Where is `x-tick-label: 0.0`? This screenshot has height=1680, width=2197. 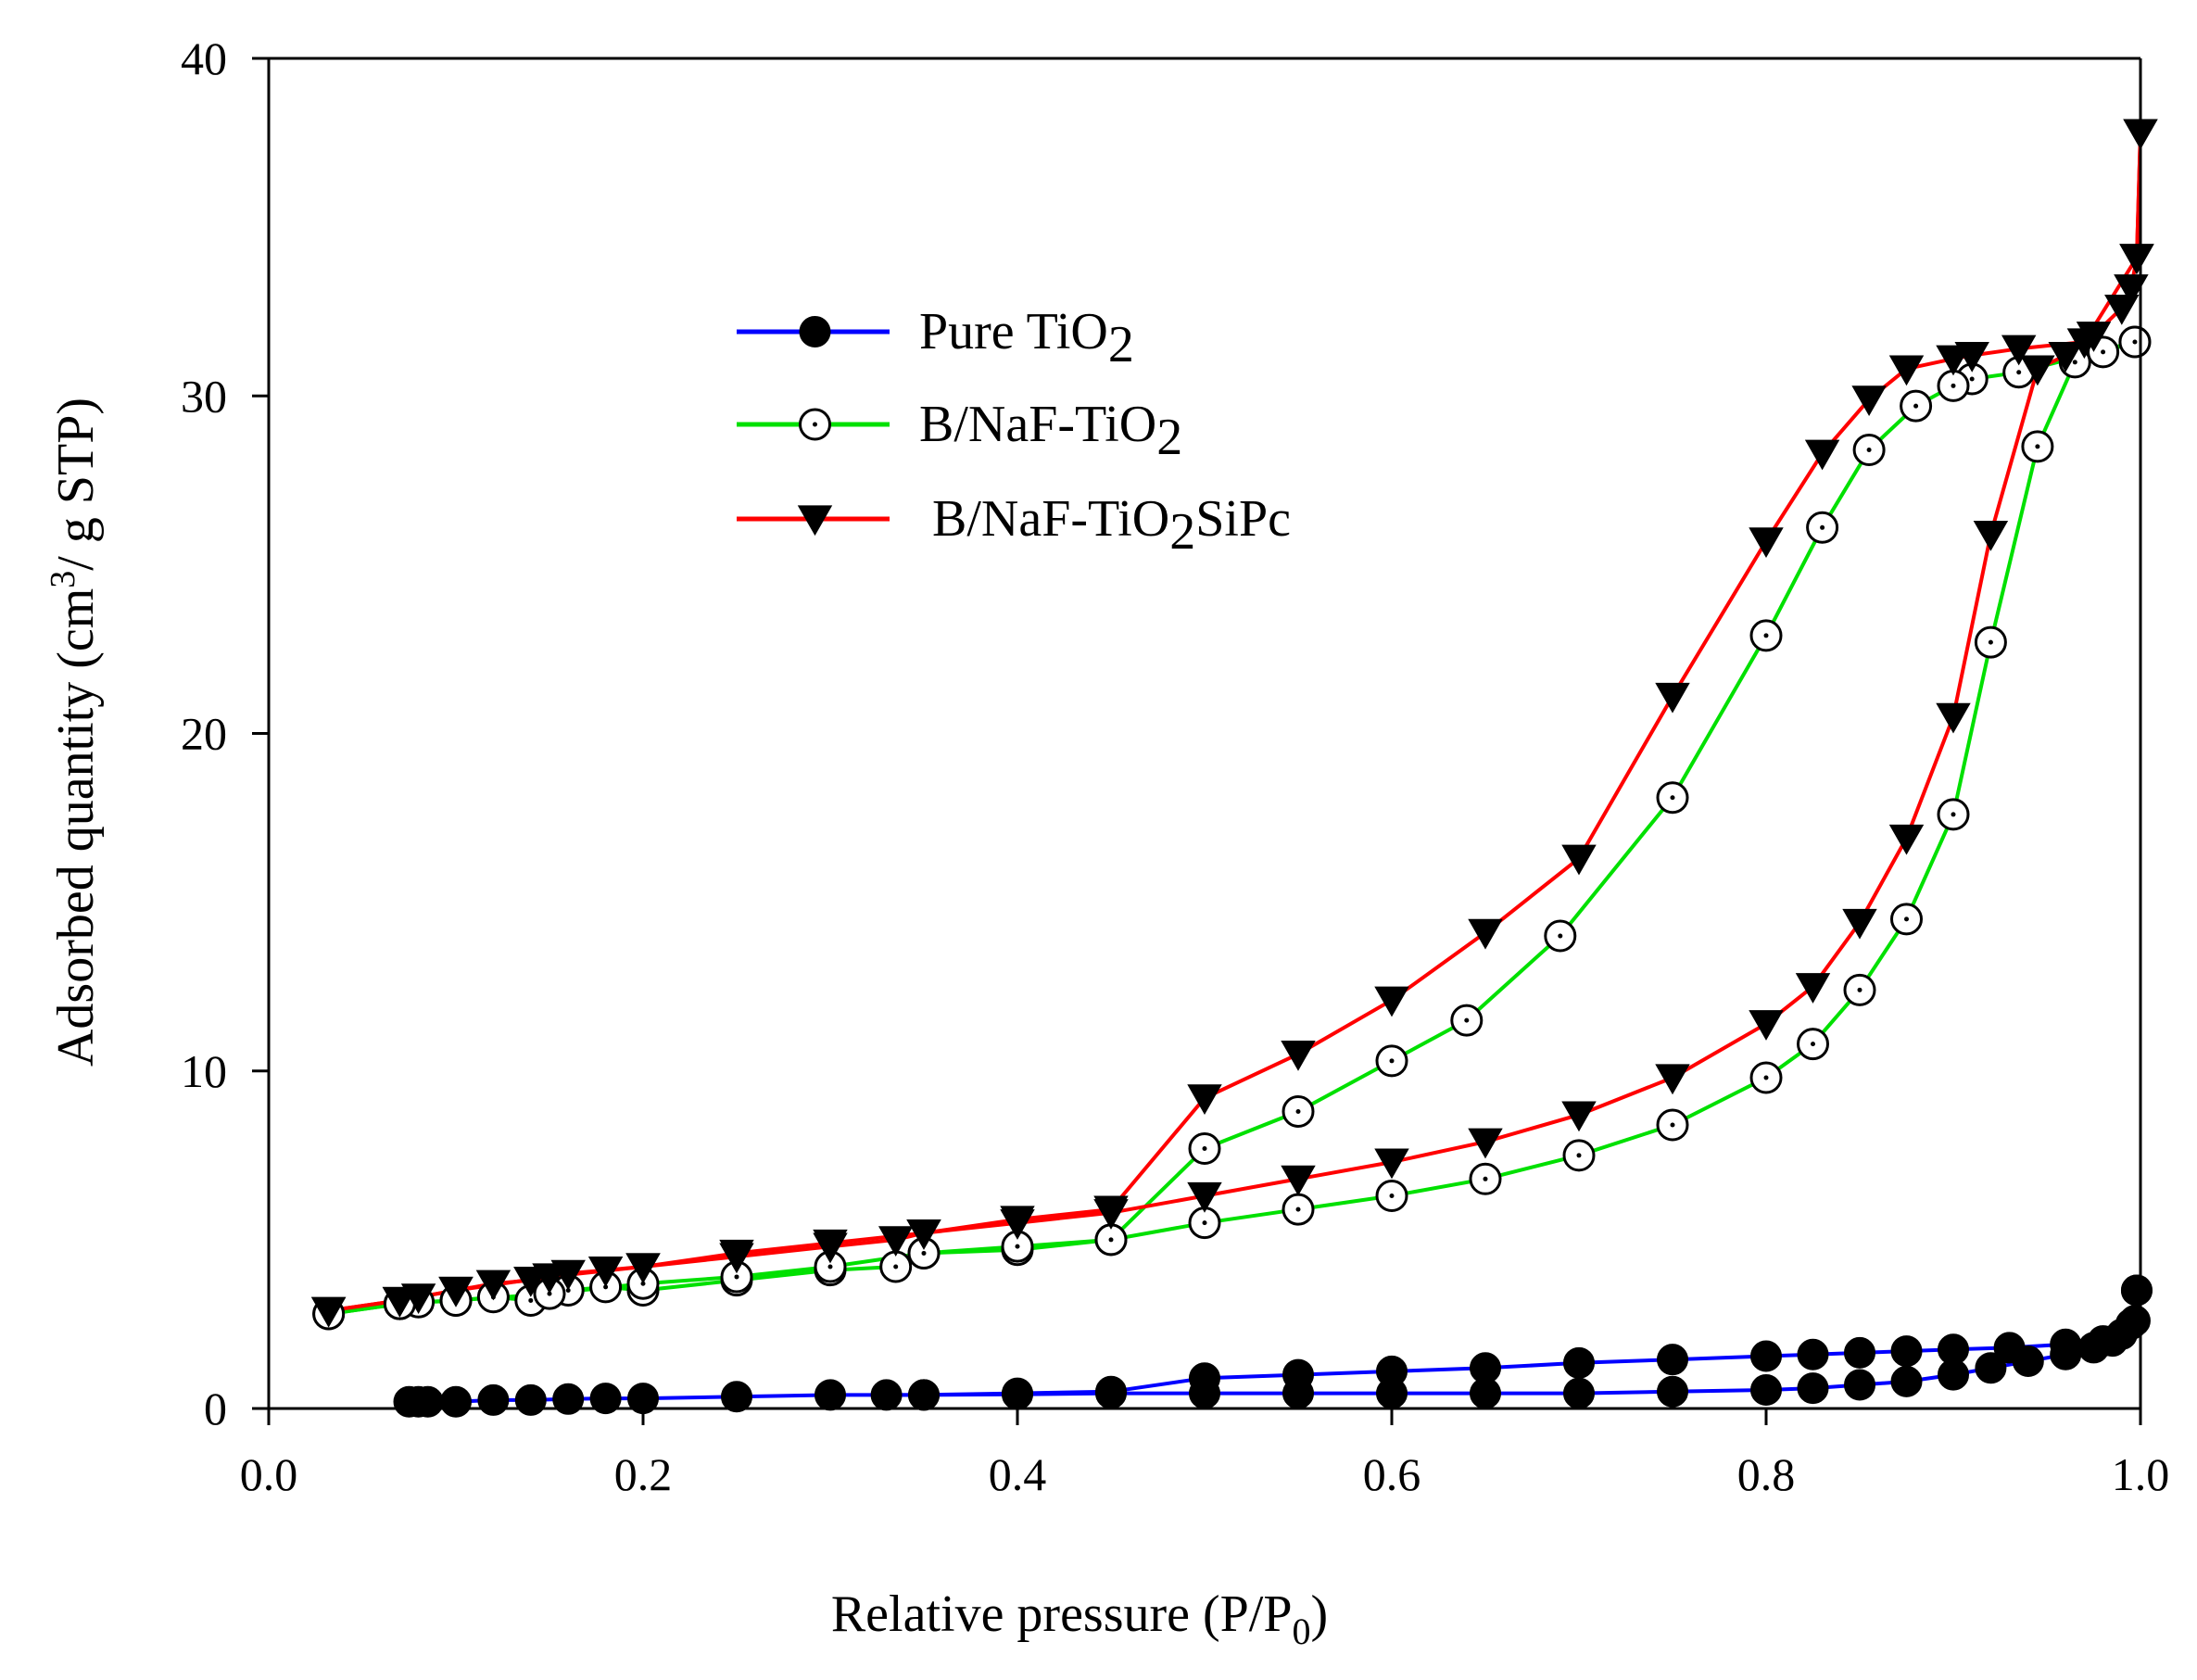
x-tick-label: 0.0 is located at coordinates (269, 1474).